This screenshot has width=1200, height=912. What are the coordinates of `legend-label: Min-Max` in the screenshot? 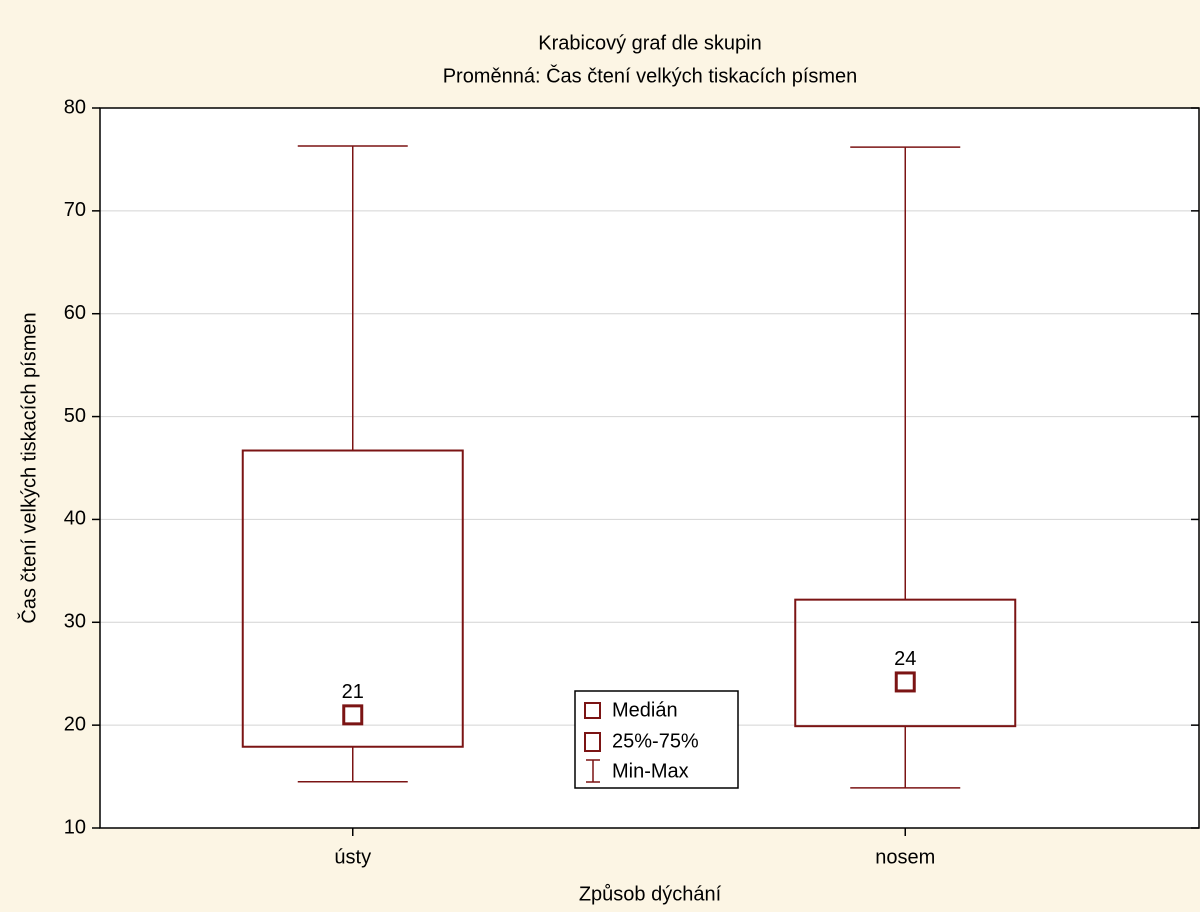 It's located at (650, 771).